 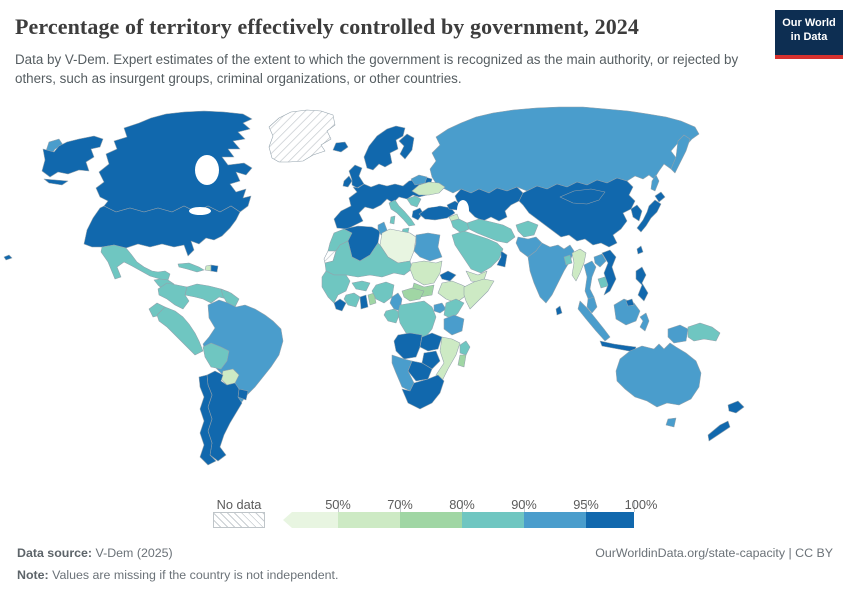 I want to click on map-region-afghanistan: Afghanistan, so click(x=527, y=229).